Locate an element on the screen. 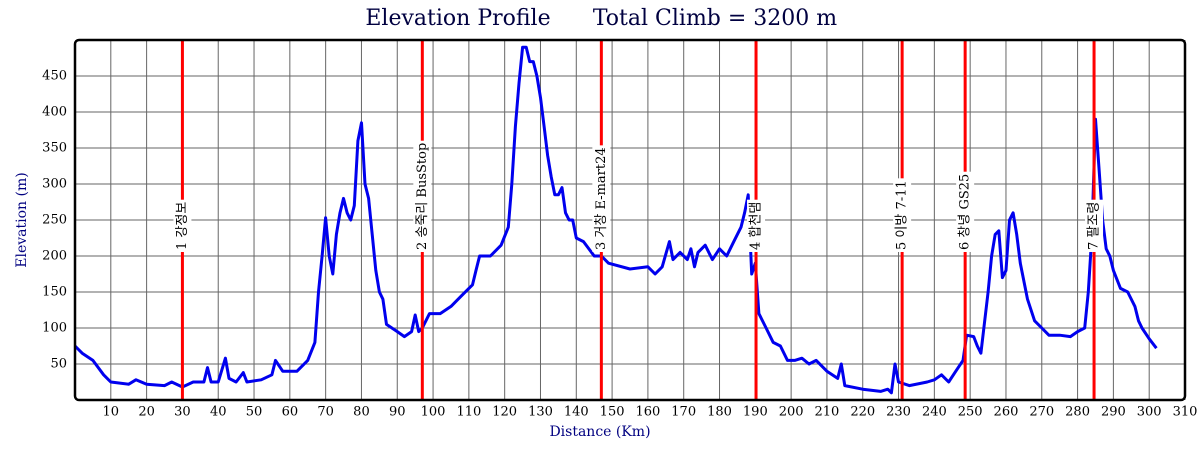  x-tick-label: 150 is located at coordinates (612, 412).